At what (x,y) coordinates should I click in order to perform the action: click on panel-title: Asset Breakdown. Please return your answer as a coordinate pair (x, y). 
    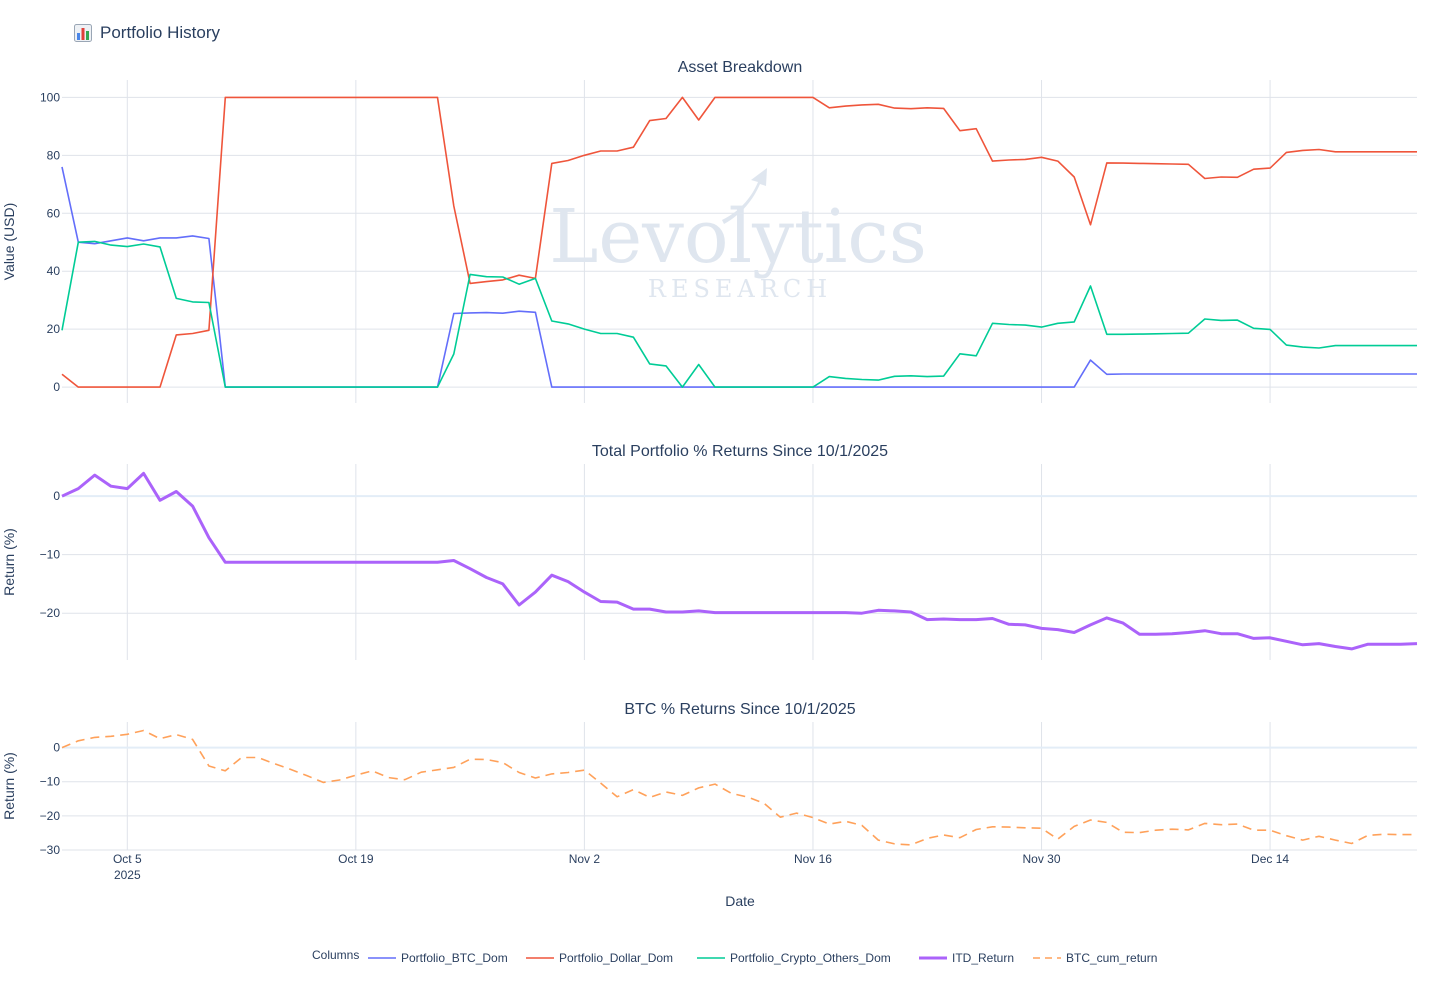
    Looking at the image, I should click on (740, 67).